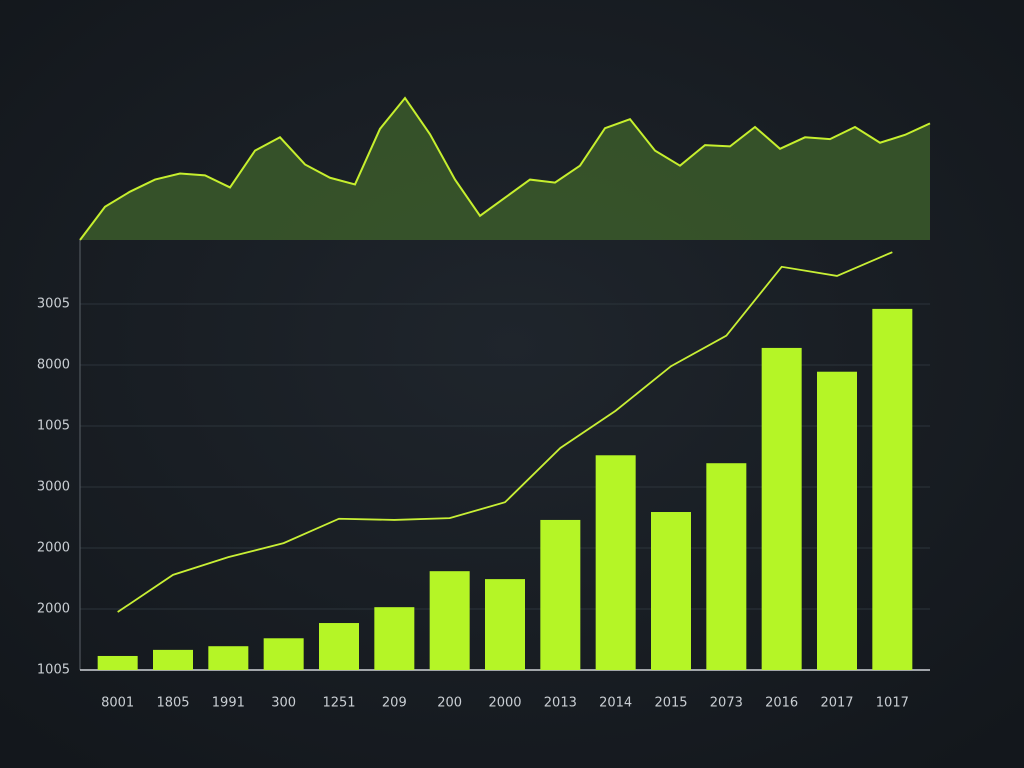  What do you see at coordinates (117, 703) in the screenshot?
I see `x-tick-label: 8001` at bounding box center [117, 703].